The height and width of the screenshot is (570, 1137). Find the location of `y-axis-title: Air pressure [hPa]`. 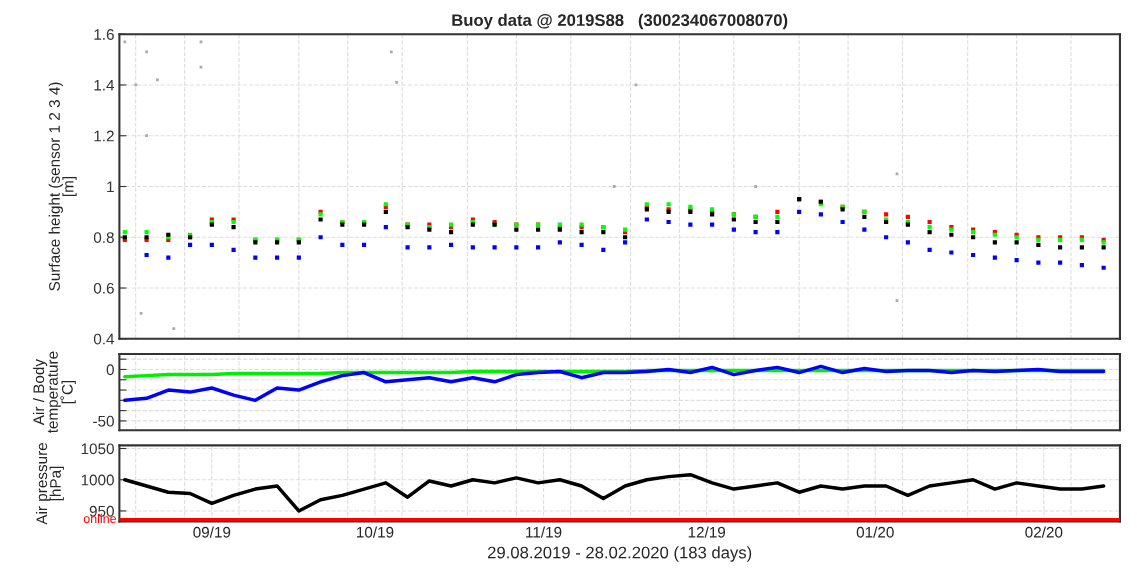

y-axis-title: Air pressure [hPa] is located at coordinates (49, 483).